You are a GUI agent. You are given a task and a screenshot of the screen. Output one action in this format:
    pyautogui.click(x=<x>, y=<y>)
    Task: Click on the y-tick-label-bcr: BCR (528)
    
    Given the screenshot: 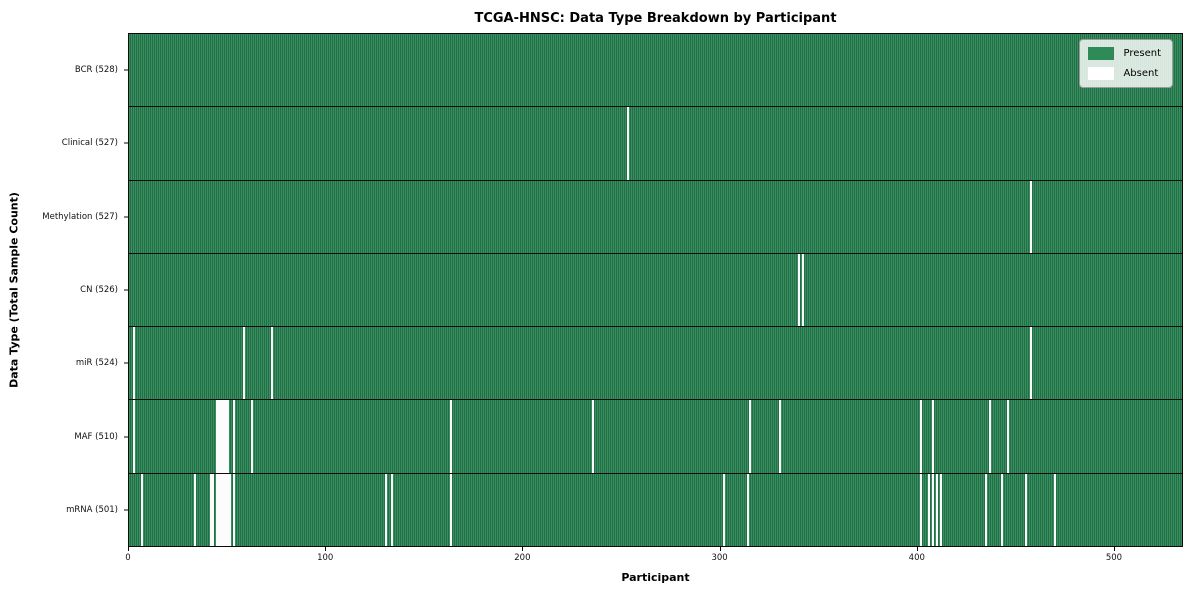 What is the action you would take?
    pyautogui.click(x=96, y=69)
    